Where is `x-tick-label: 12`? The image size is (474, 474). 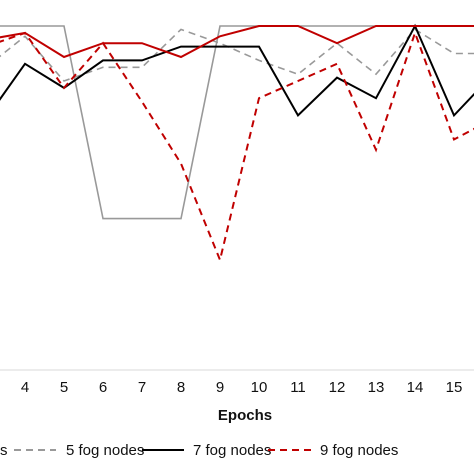 x-tick-label: 12 is located at coordinates (337, 387).